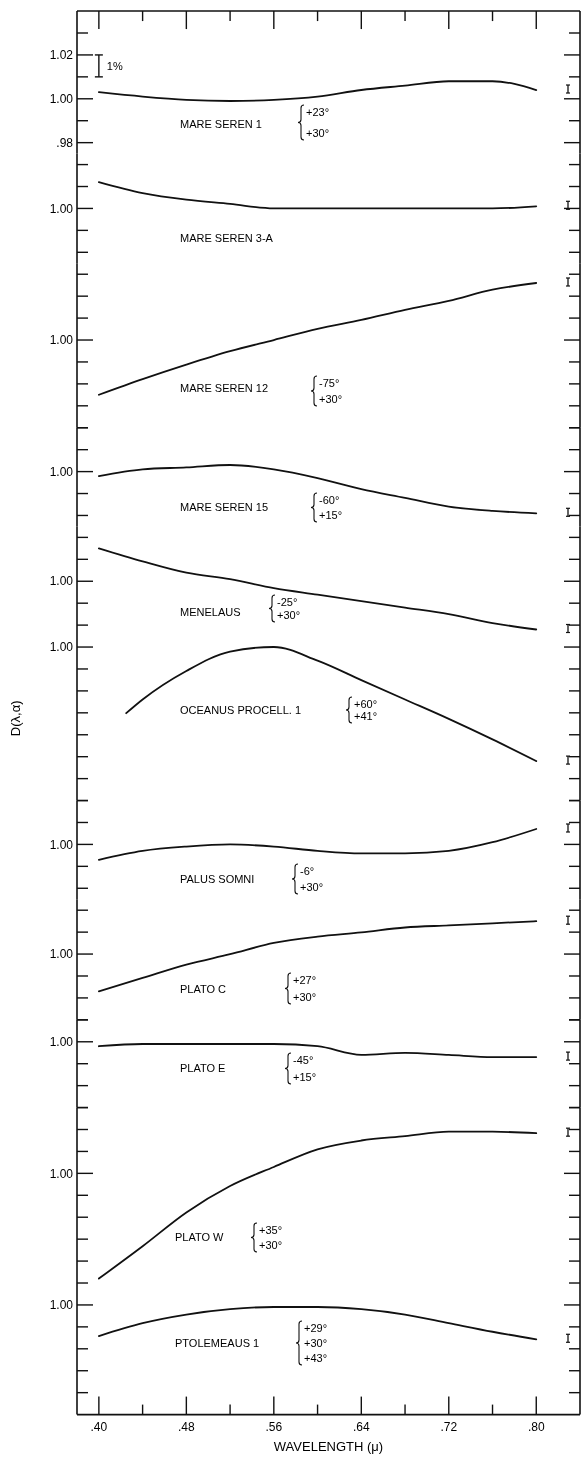 This screenshot has height=1463, width=588. Describe the element at coordinates (227, 237) in the screenshot. I see `text: MARE SEREN 3-A` at that location.